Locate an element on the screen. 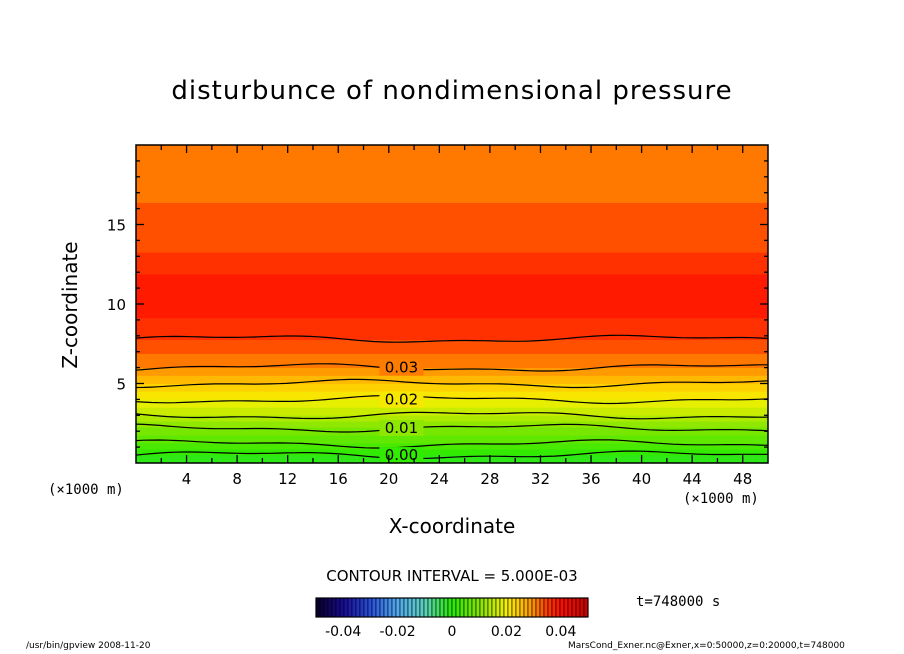  y-tick-label: 15 is located at coordinates (116, 226).